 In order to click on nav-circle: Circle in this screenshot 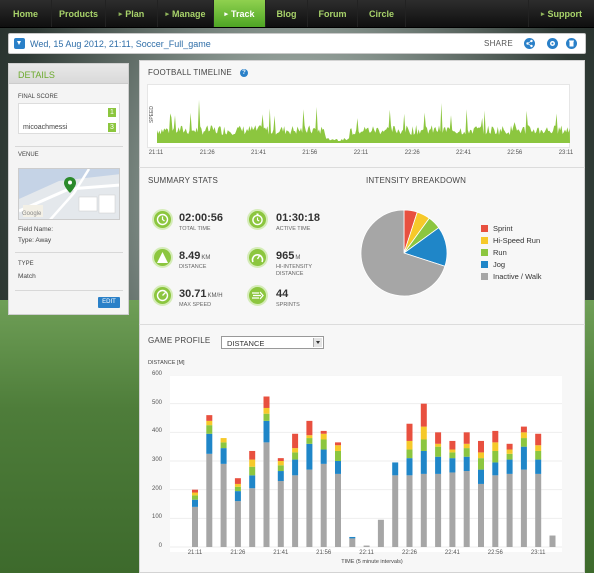, I will do `click(382, 13)`.